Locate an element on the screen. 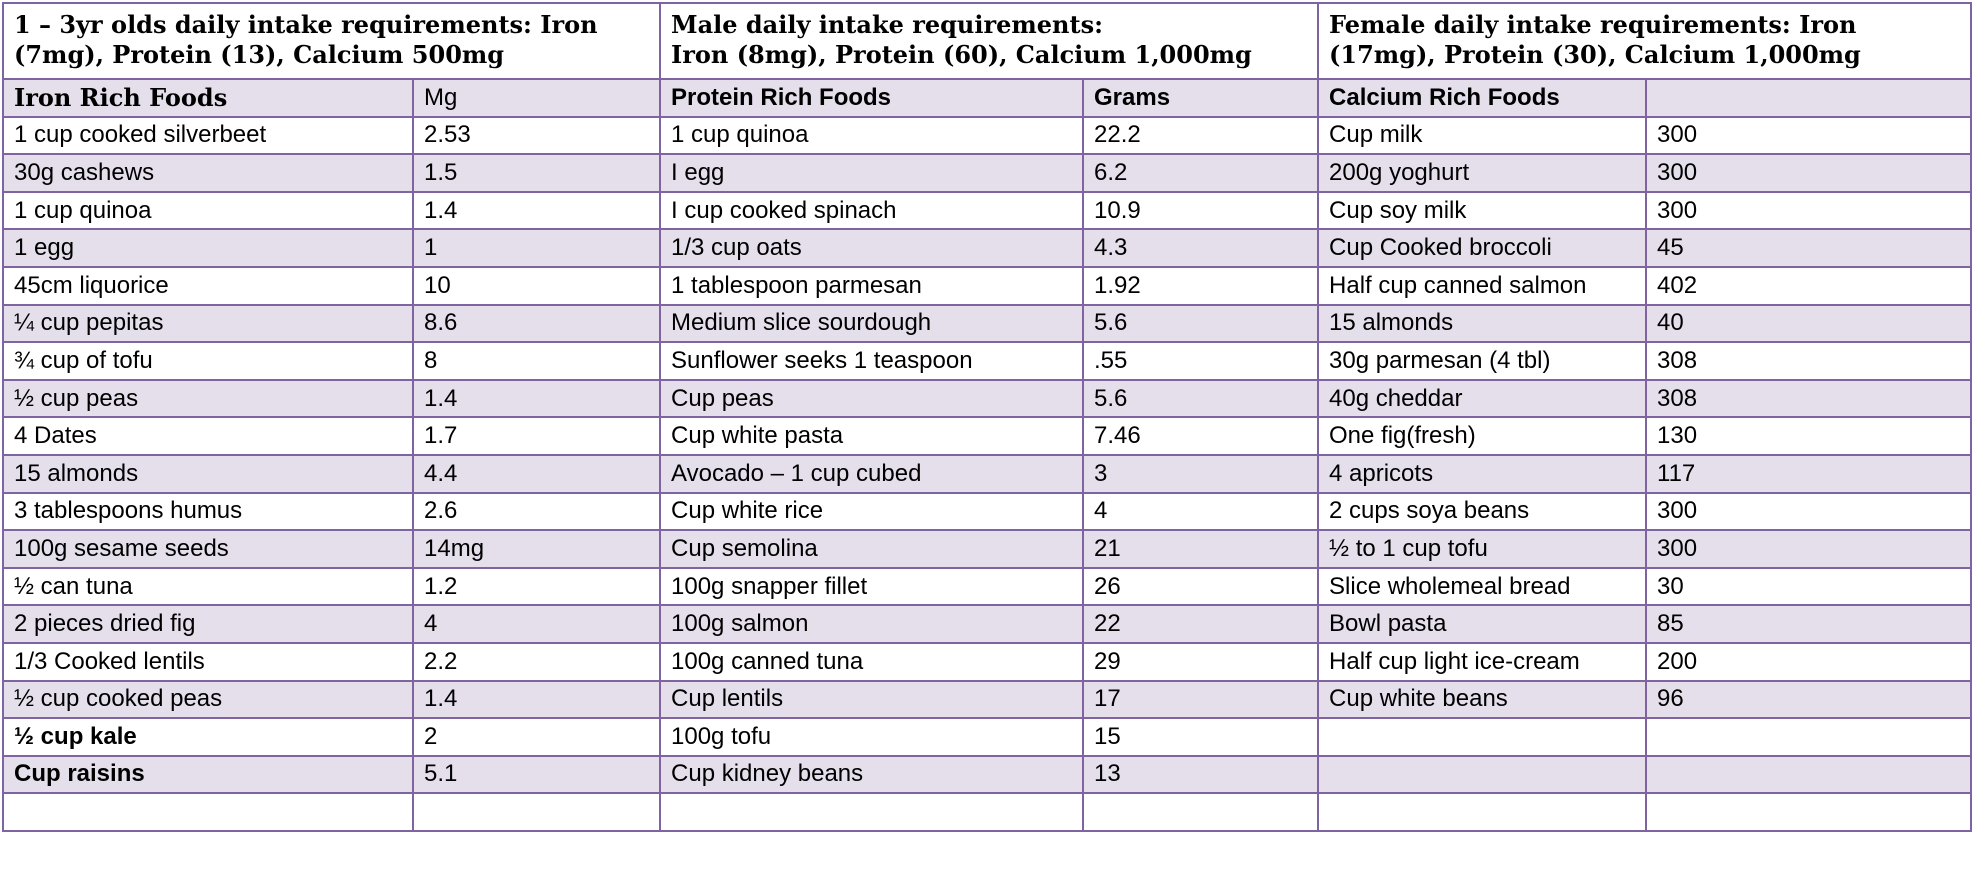 The width and height of the screenshot is (1973, 883). calcium-food-cell: Slice wholemeal bread is located at coordinates (1482, 586).